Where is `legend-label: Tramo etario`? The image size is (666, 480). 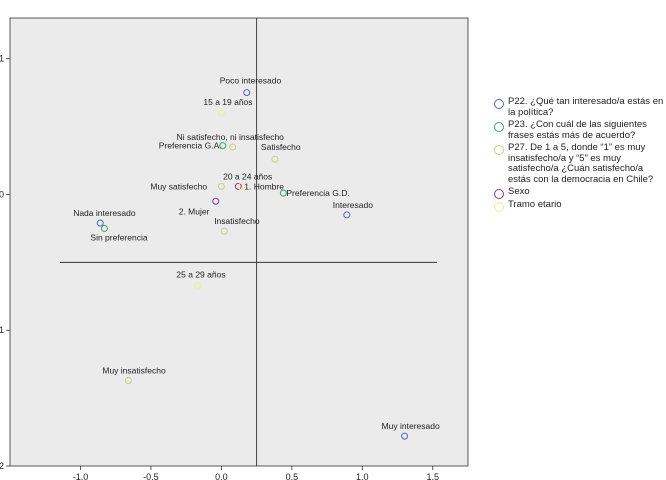 legend-label: Tramo etario is located at coordinates (535, 204).